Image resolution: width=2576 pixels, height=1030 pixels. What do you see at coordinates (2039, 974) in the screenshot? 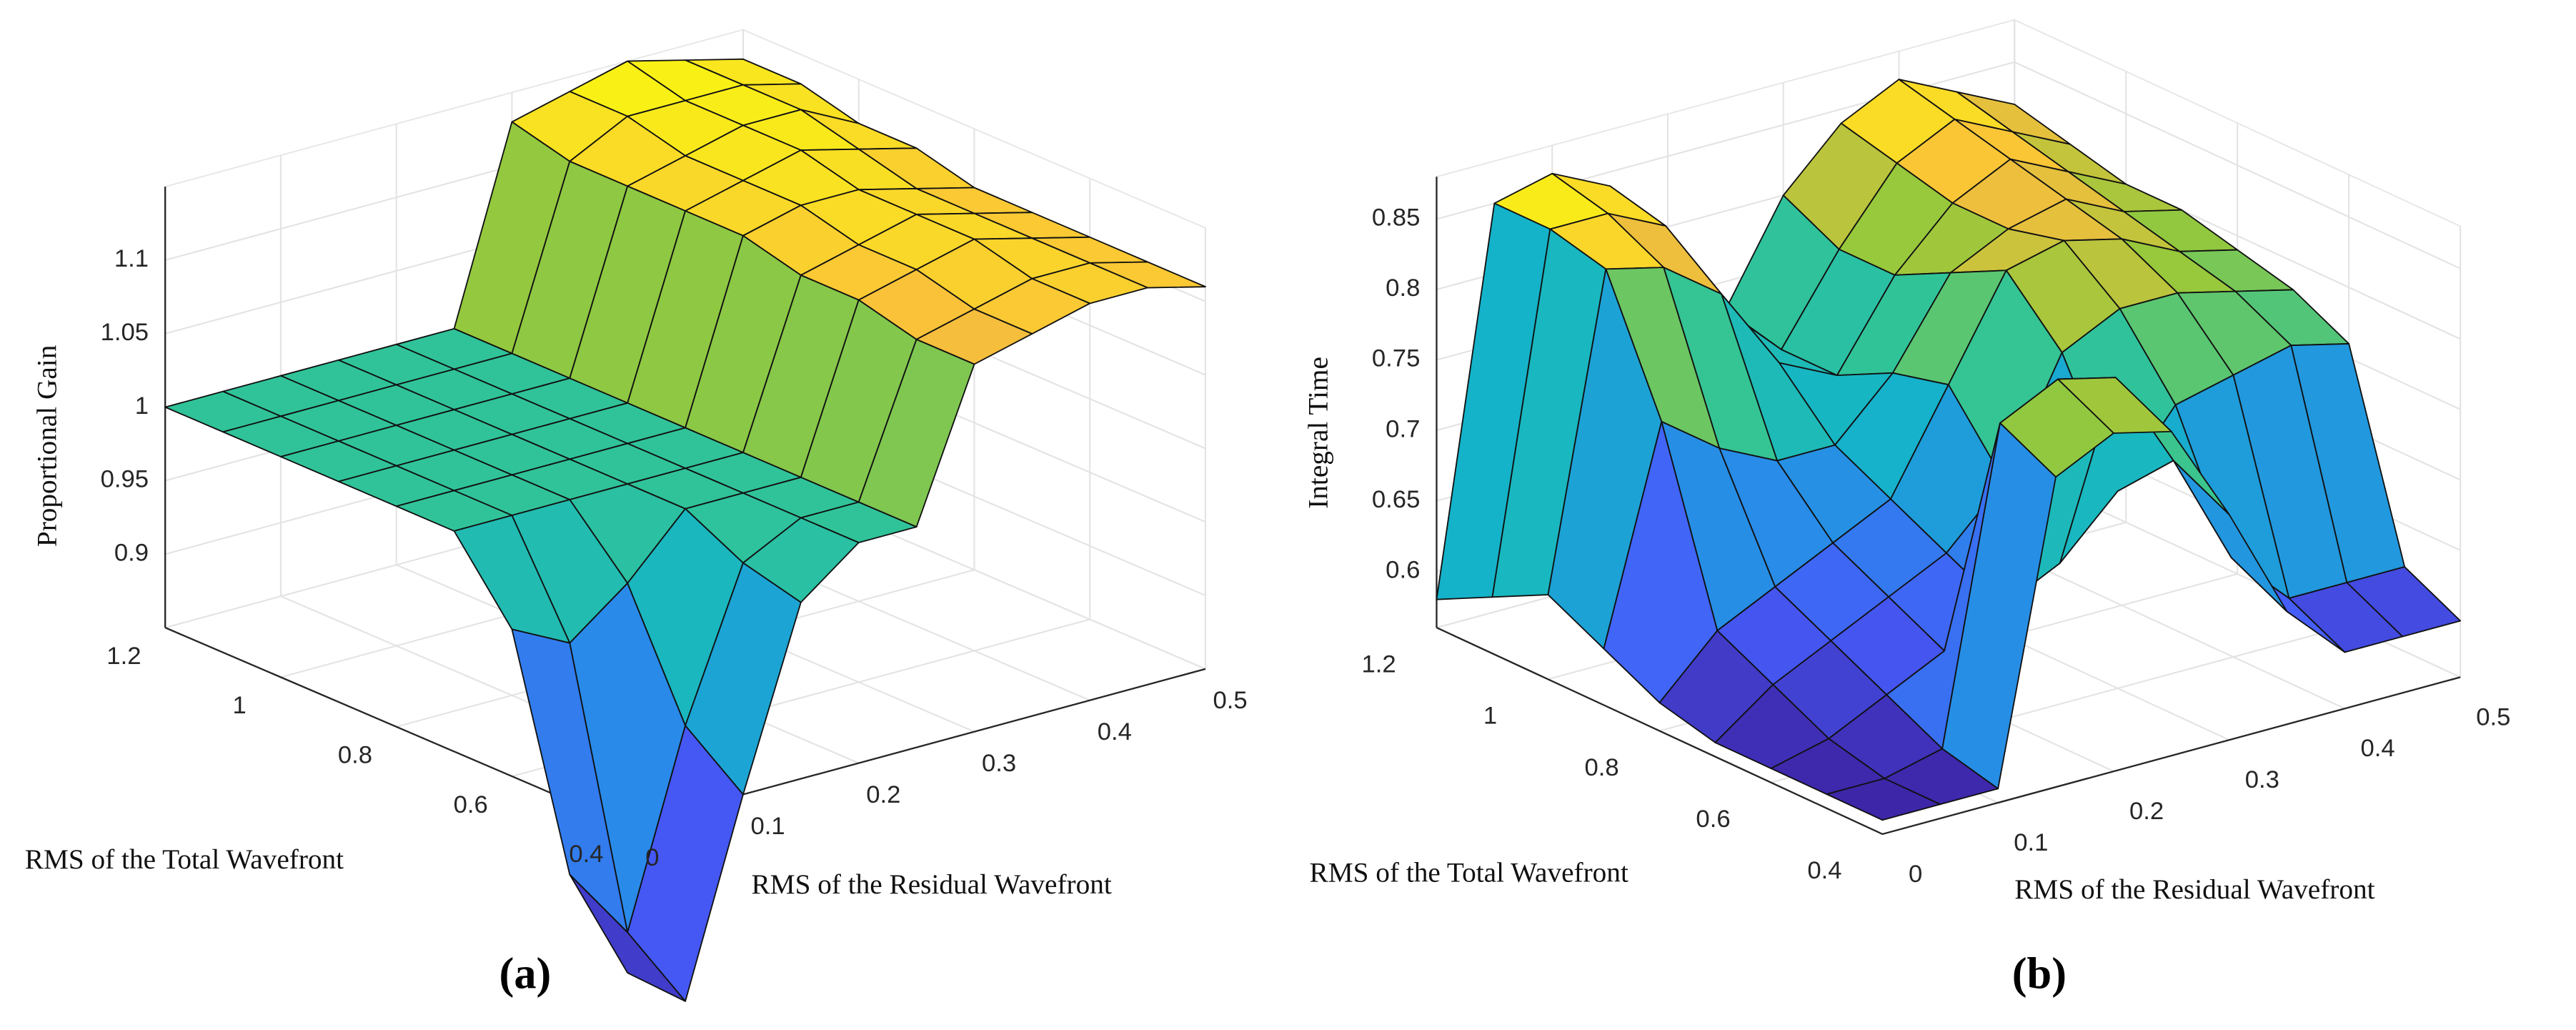
I see `caption: (b)` at bounding box center [2039, 974].